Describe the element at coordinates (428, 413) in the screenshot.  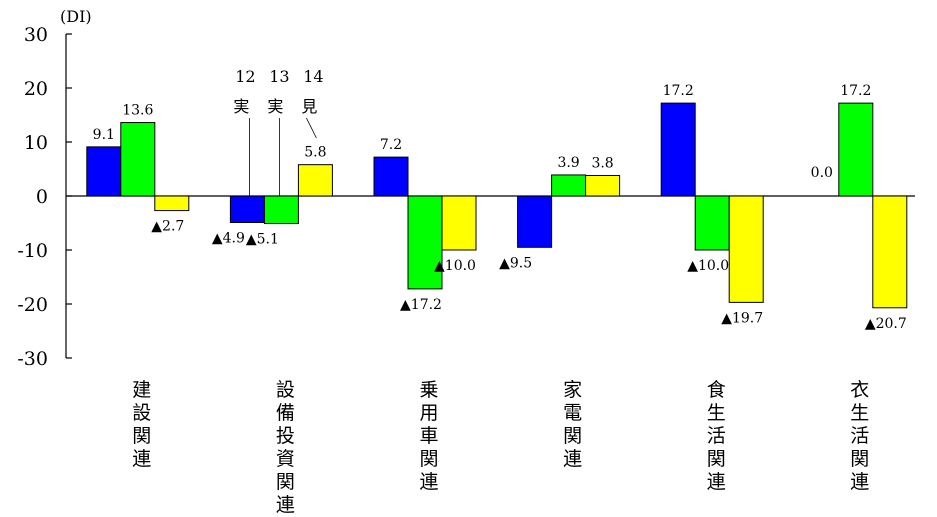
I see `category-char: 用` at that location.